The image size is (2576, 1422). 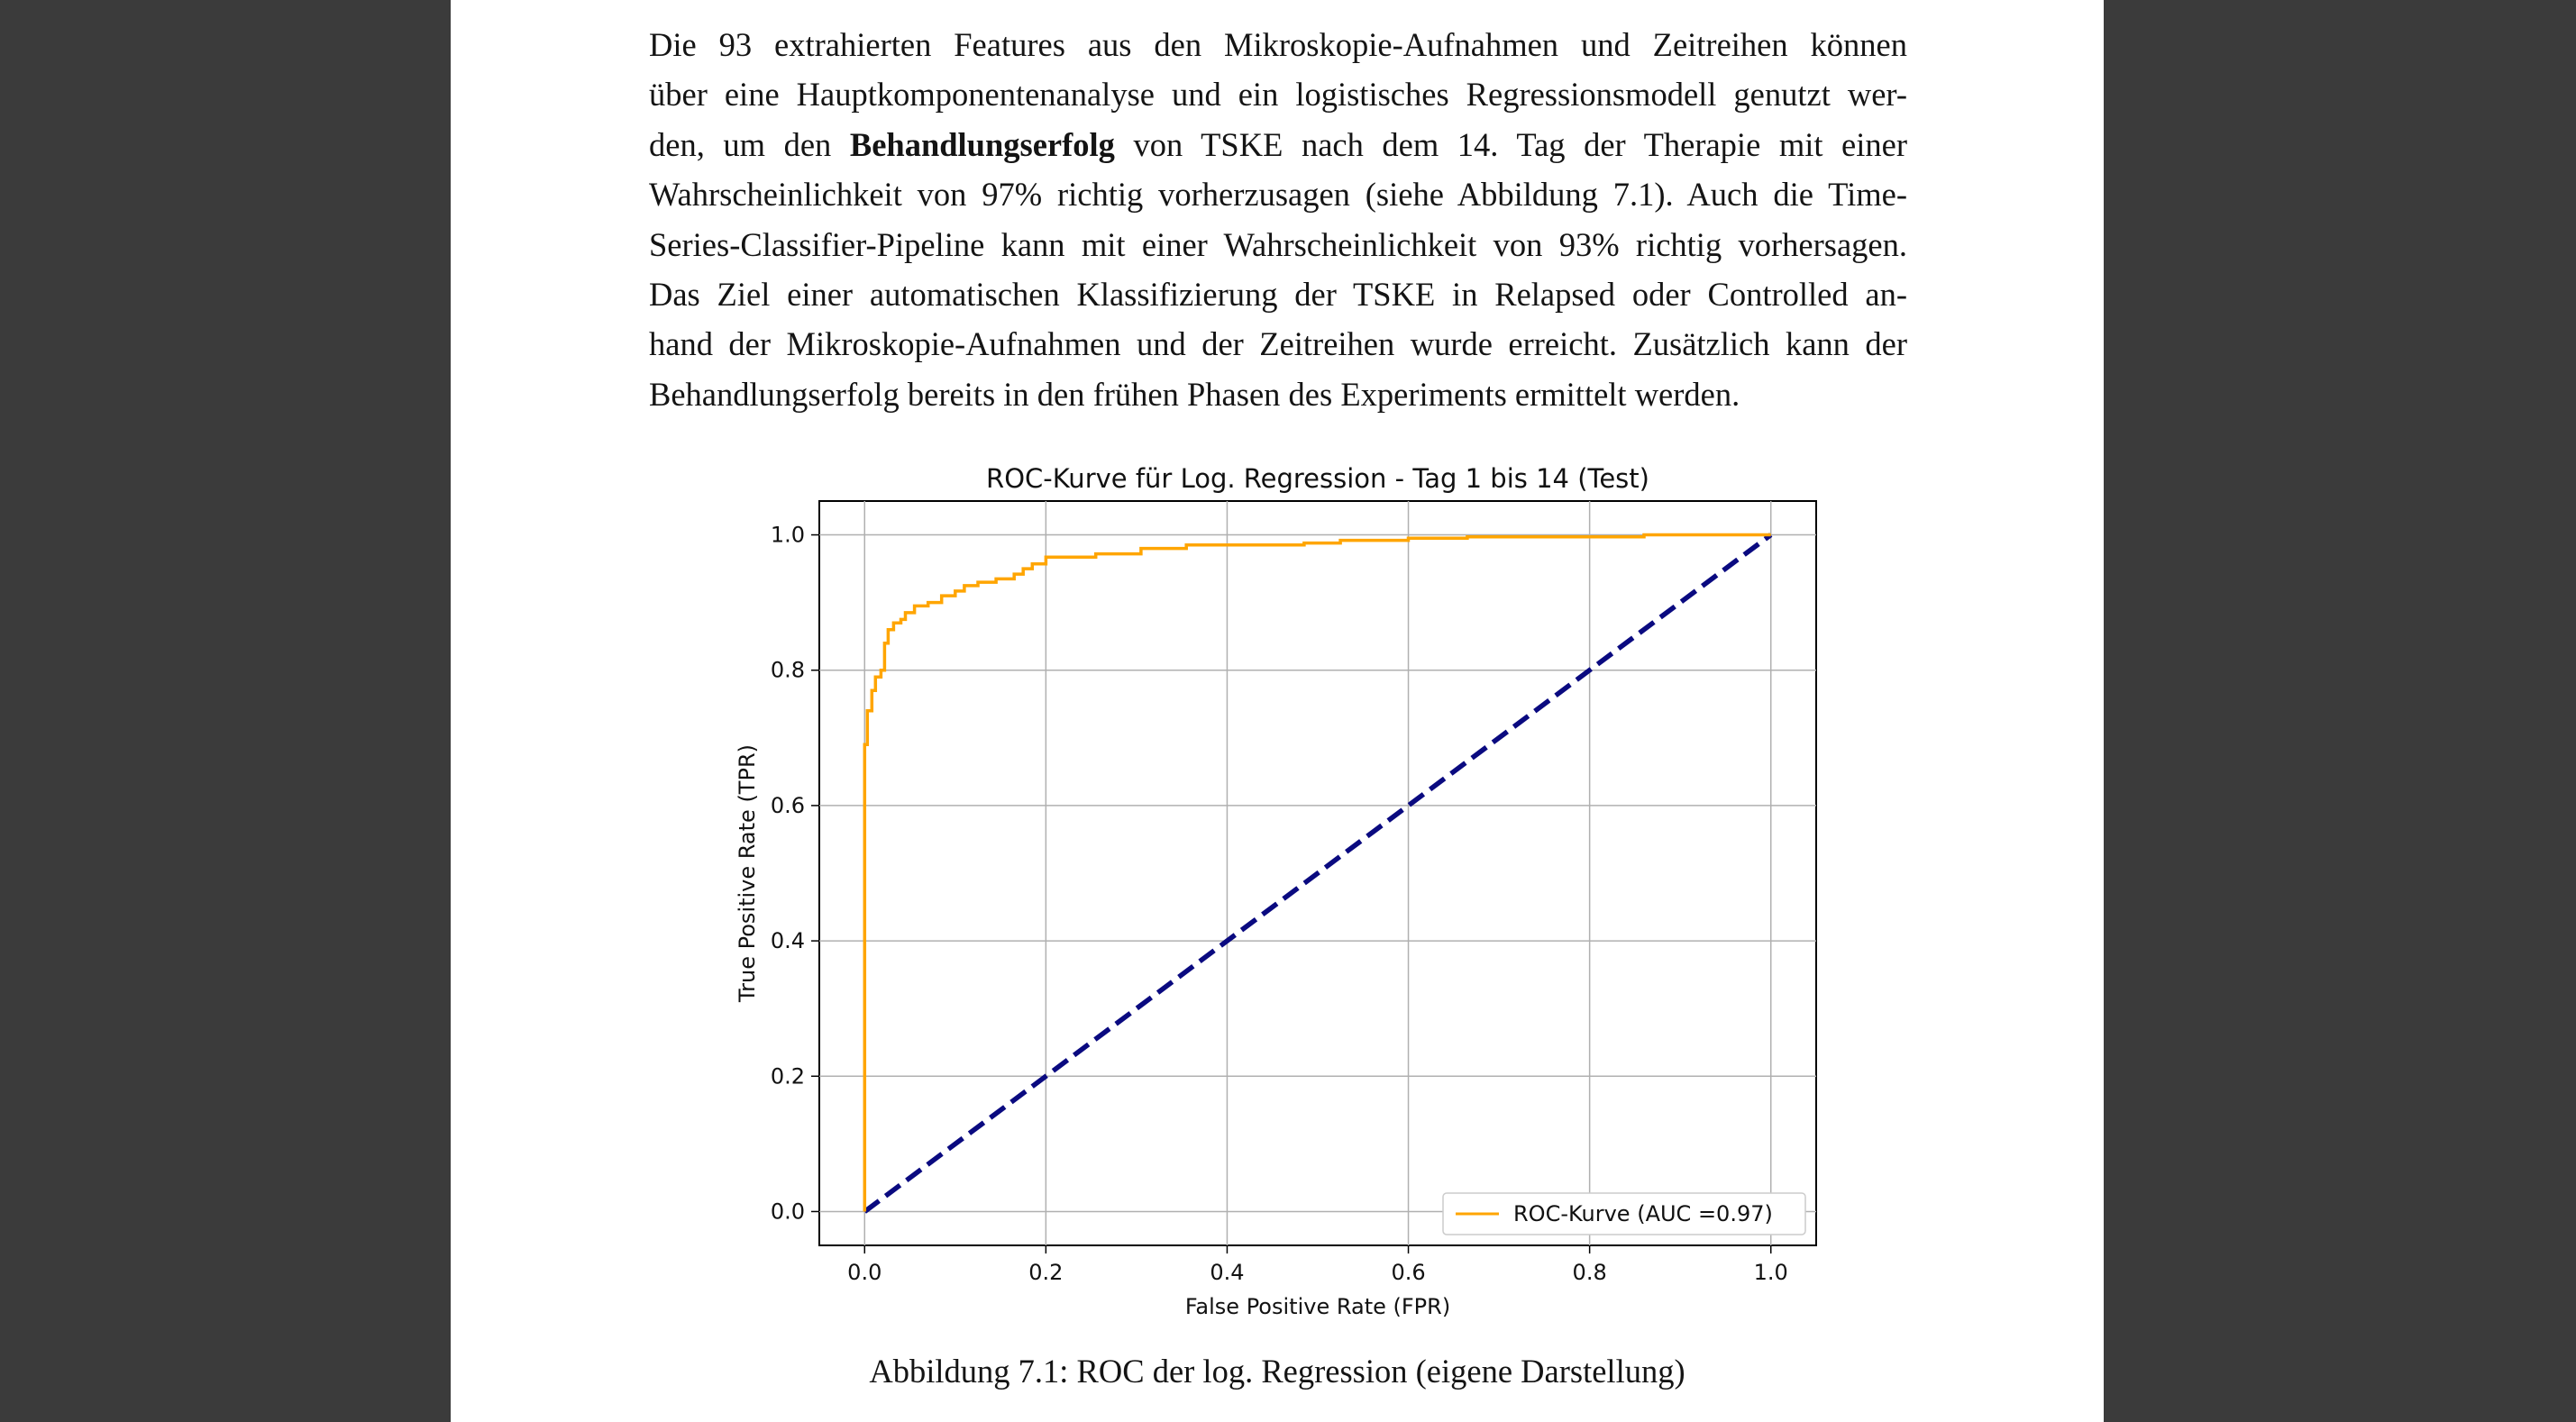 I want to click on x-tick-label: 0.8, so click(x=1590, y=1272).